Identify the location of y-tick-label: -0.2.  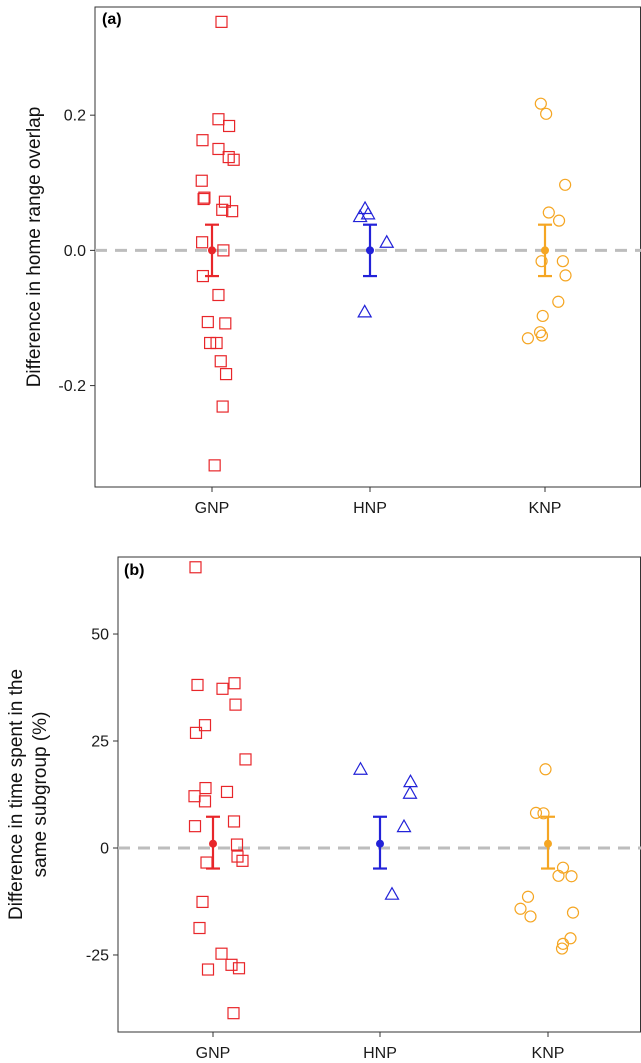
(72, 386).